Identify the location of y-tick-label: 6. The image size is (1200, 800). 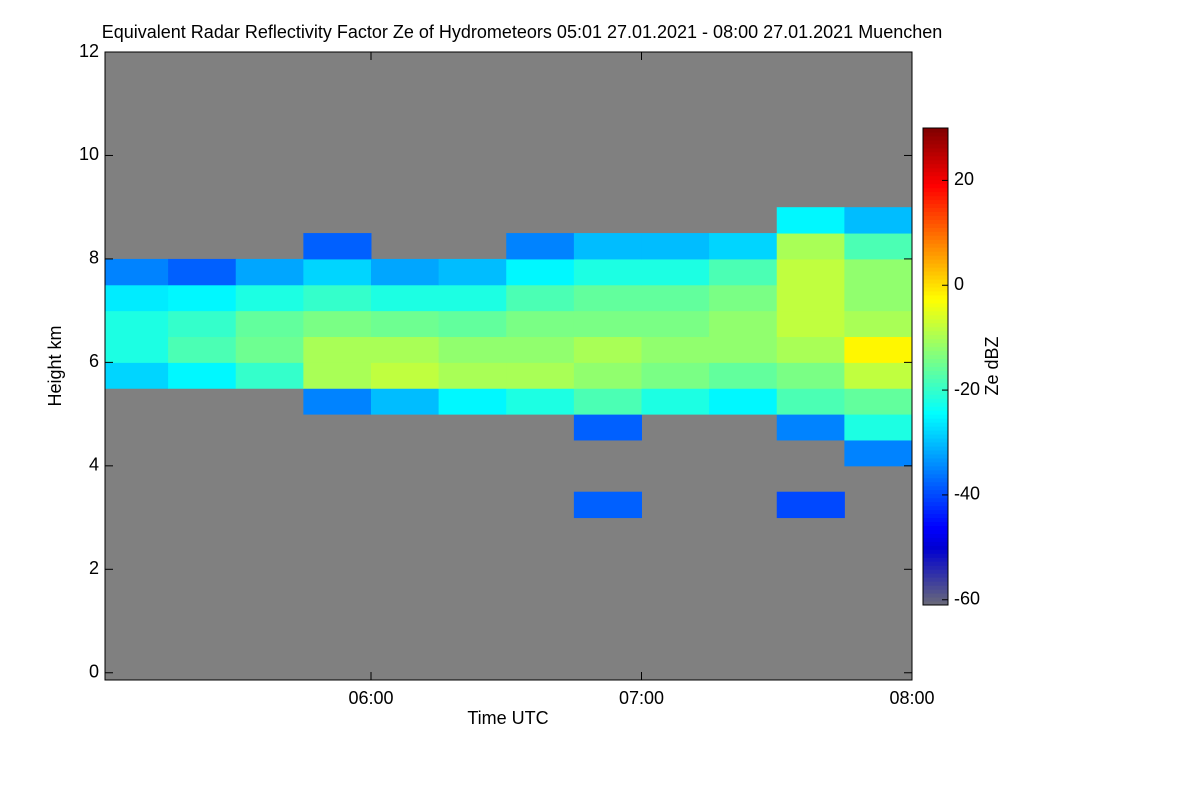
(94, 361).